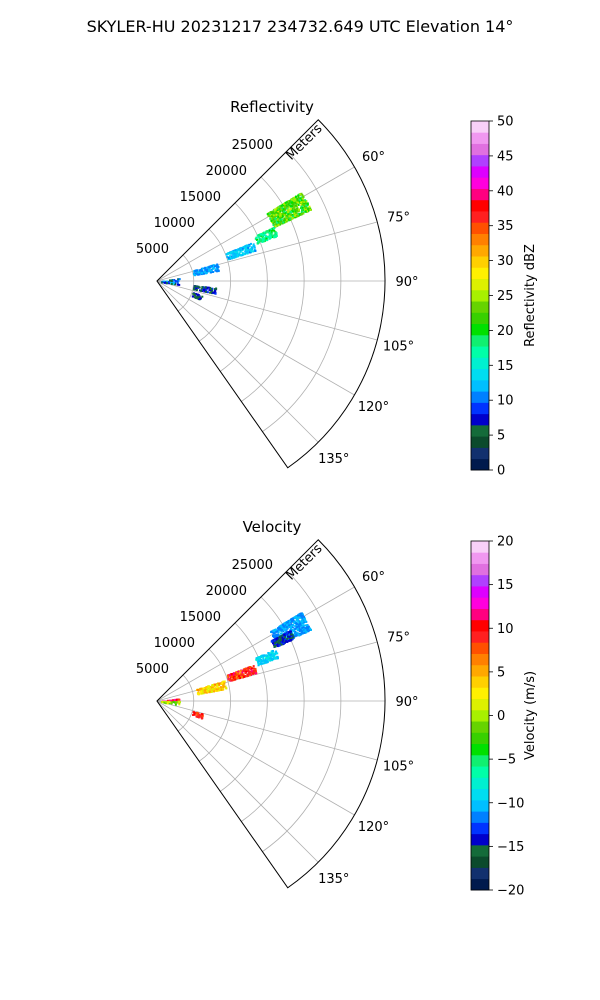 This screenshot has height=1000, width=600. What do you see at coordinates (305, 142) in the screenshot?
I see `radial-axis-label: Meters` at bounding box center [305, 142].